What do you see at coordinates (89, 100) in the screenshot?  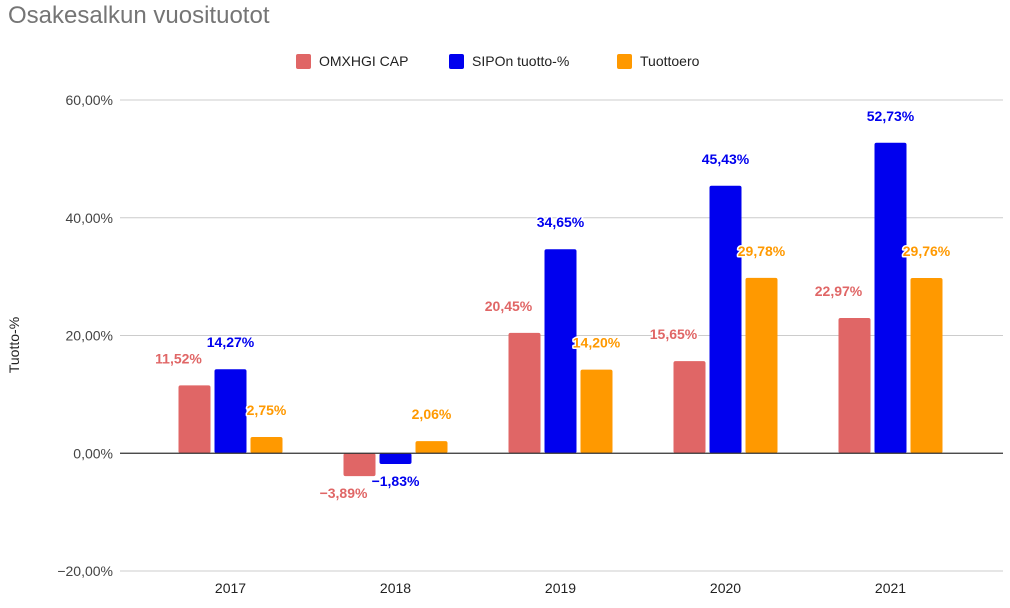 I see `y-tick-label: 60,00%` at bounding box center [89, 100].